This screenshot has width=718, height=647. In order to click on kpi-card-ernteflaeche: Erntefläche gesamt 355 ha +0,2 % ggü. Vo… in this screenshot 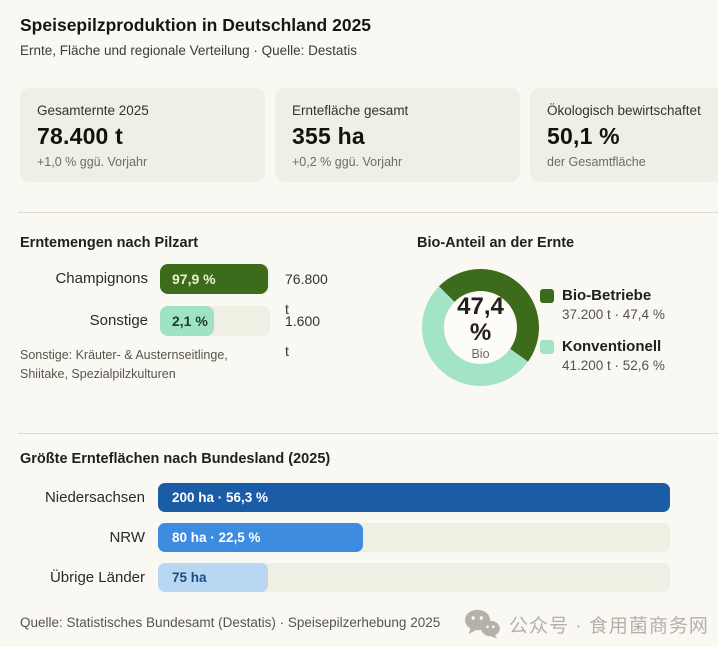, I will do `click(397, 135)`.